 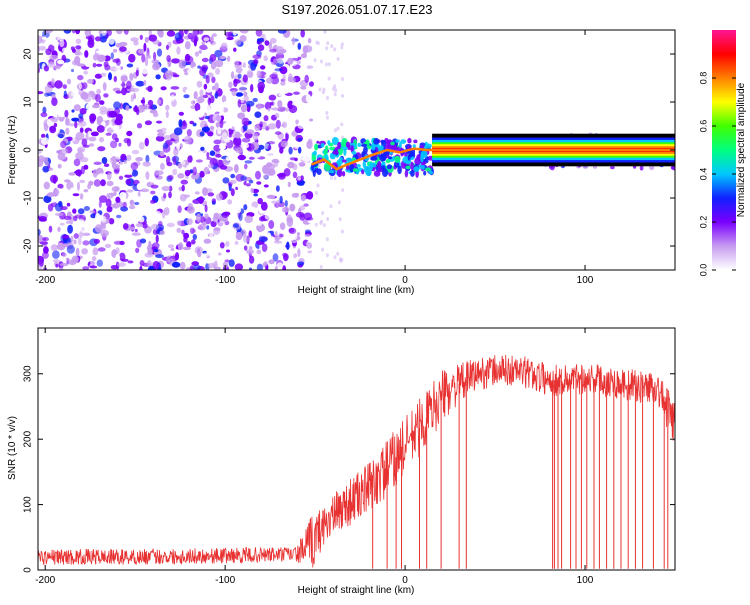 What do you see at coordinates (45, 280) in the screenshot?
I see `x-tick-label: -200` at bounding box center [45, 280].